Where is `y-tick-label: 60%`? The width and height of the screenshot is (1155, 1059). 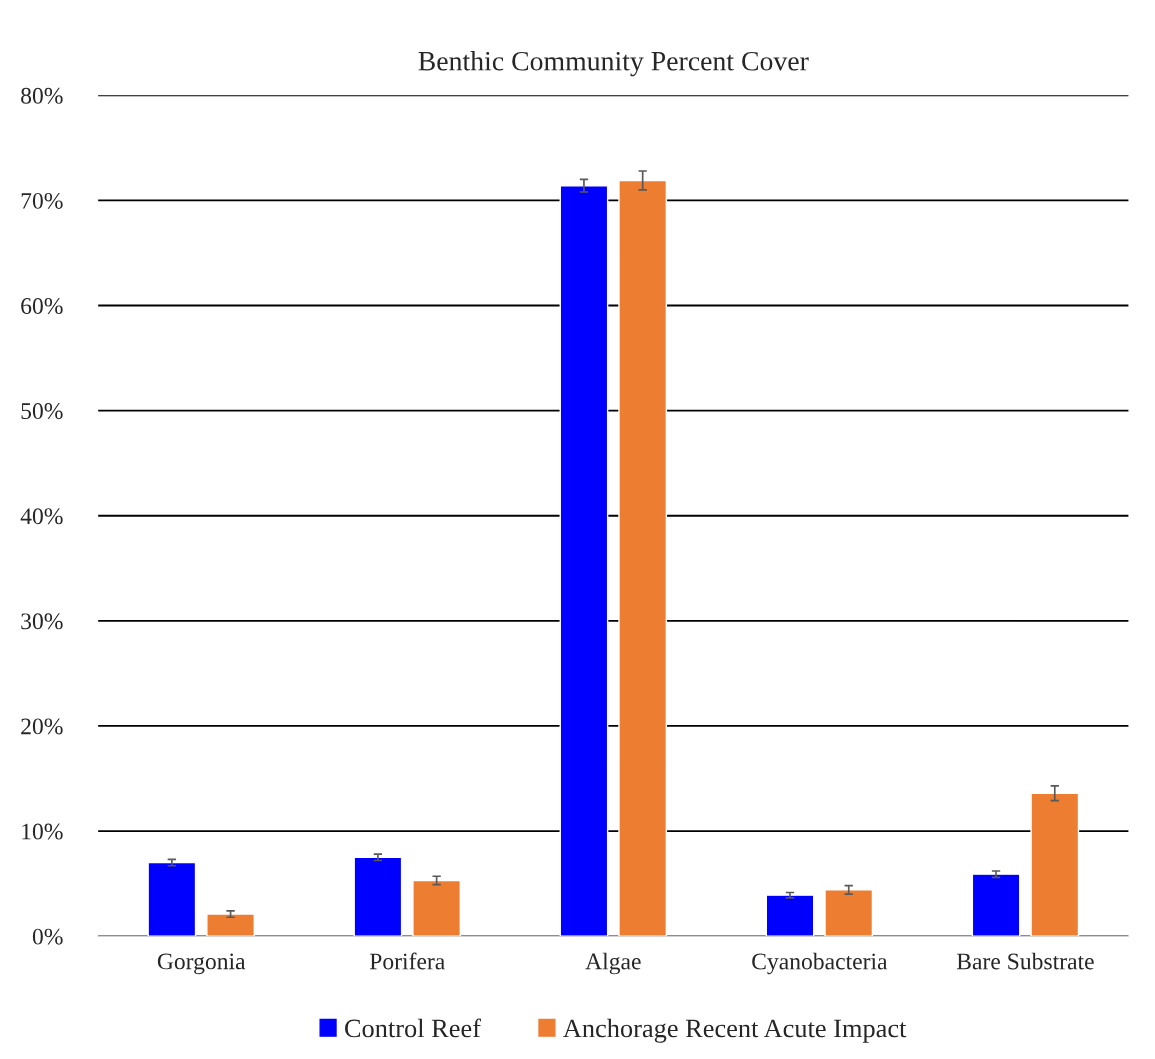 y-tick-label: 60% is located at coordinates (42, 306).